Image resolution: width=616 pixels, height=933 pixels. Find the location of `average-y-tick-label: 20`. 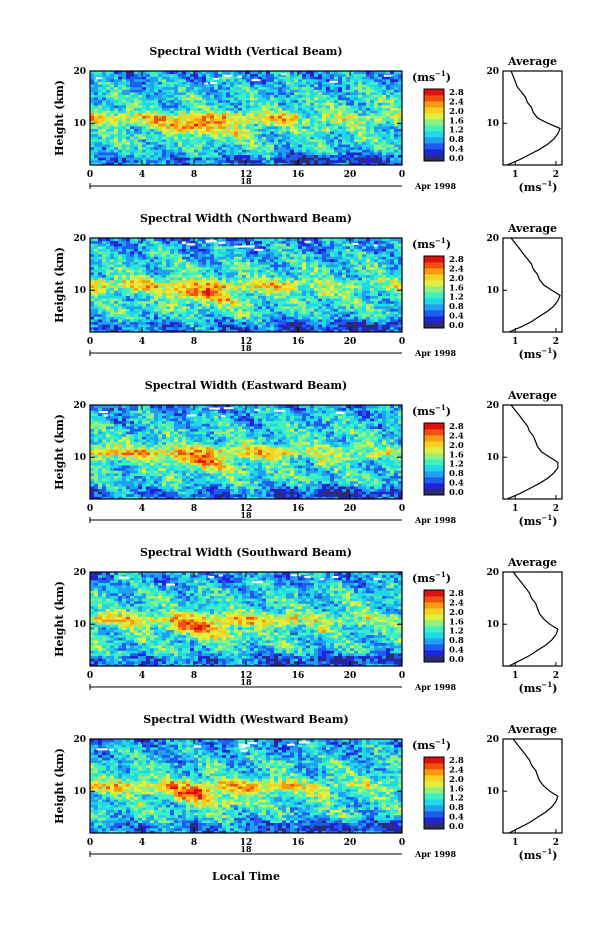

average-y-tick-label: 20 is located at coordinates (492, 573).